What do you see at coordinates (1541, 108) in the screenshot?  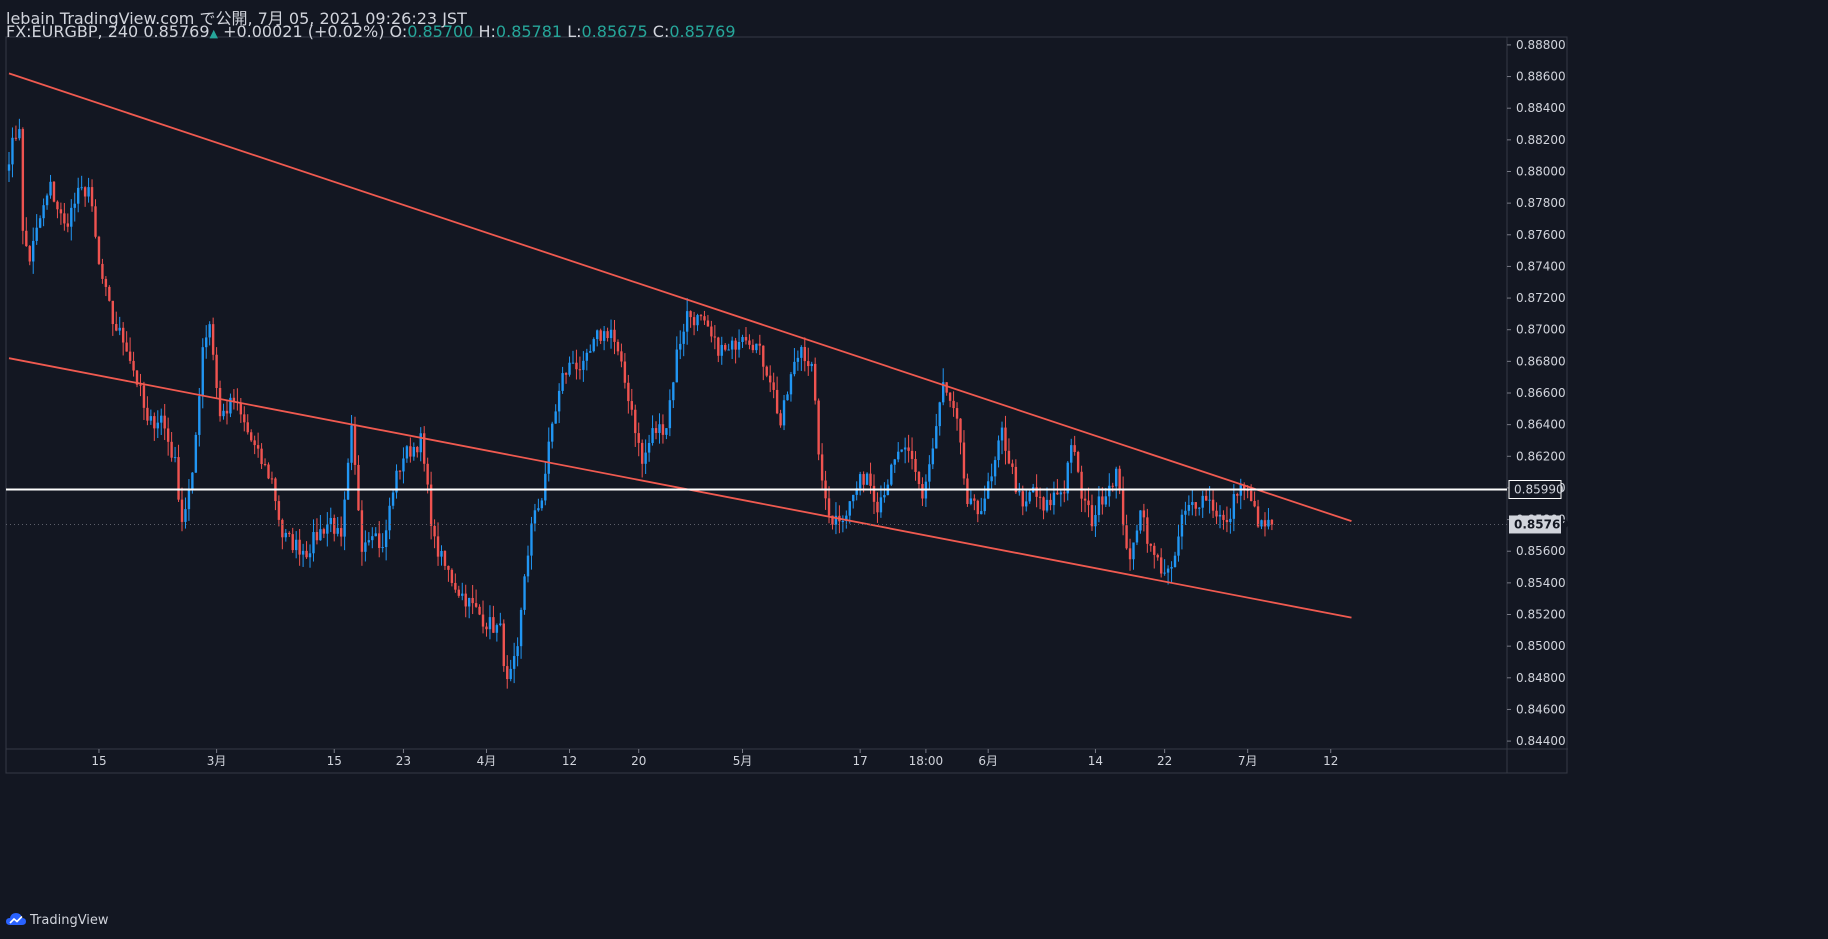 I see `y-tick-label: 0.88400` at bounding box center [1541, 108].